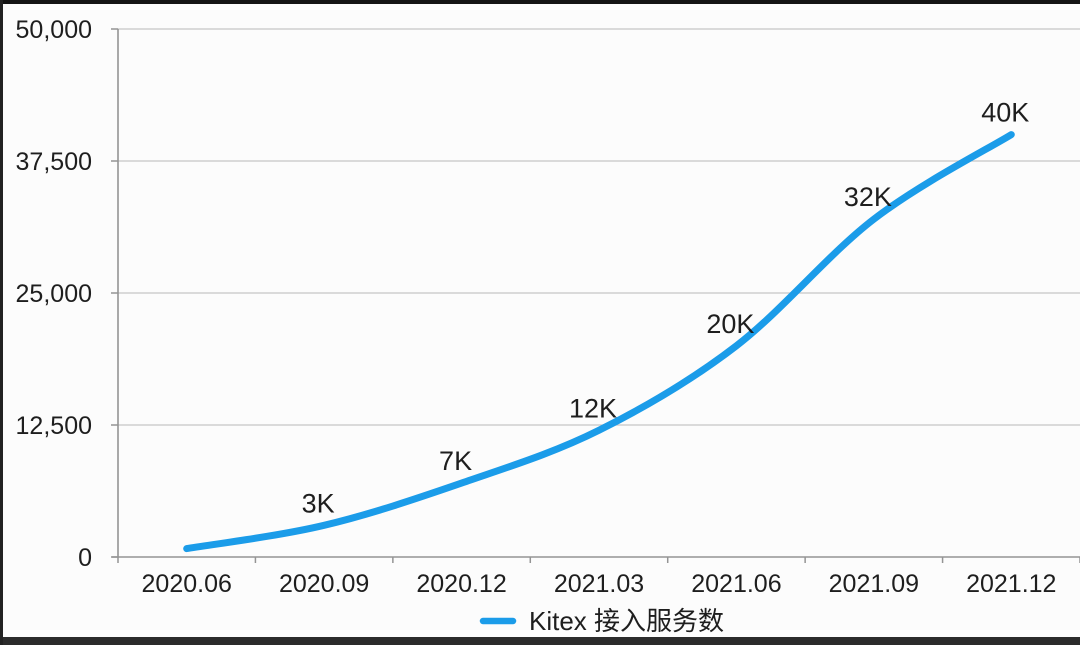 The height and width of the screenshot is (645, 1080). I want to click on legend-label: Kitex 接入服务数, so click(626, 621).